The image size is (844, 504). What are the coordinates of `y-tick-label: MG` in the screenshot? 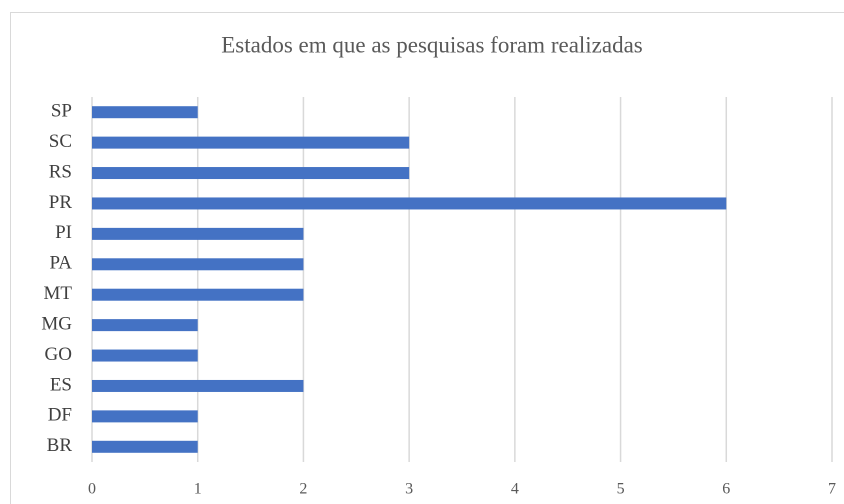 It's located at (56, 323).